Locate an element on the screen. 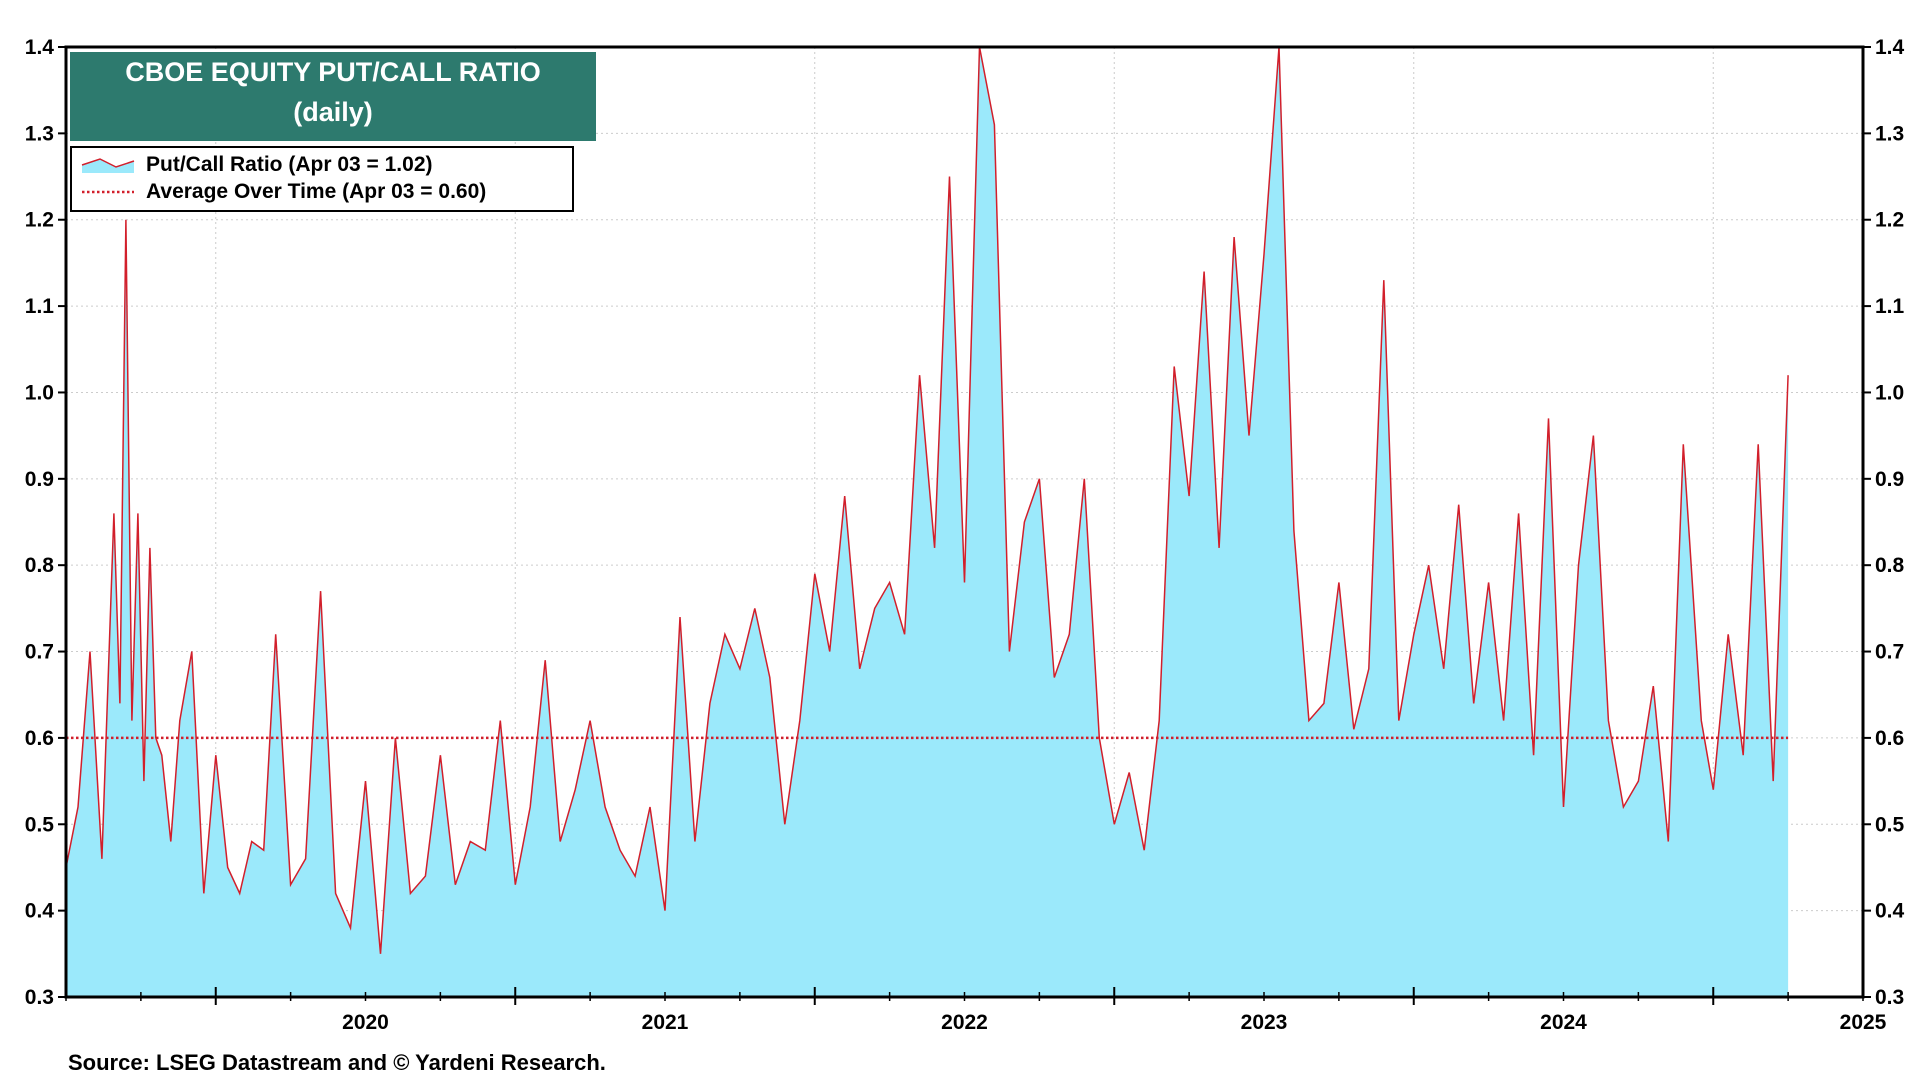  x-tick-label: 2022 is located at coordinates (964, 1022).